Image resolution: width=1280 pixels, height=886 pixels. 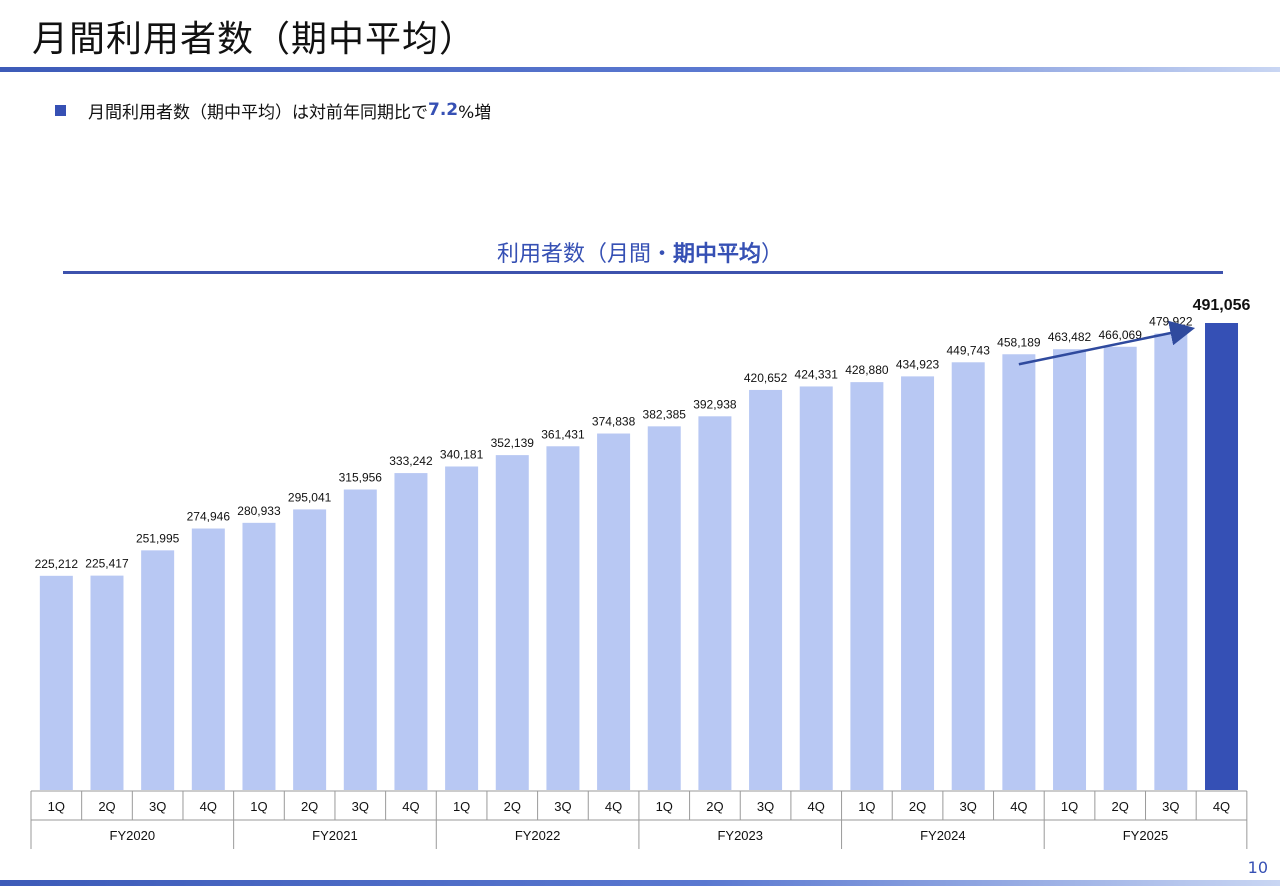 I want to click on value-label-13: 382,385, so click(x=665, y=414).